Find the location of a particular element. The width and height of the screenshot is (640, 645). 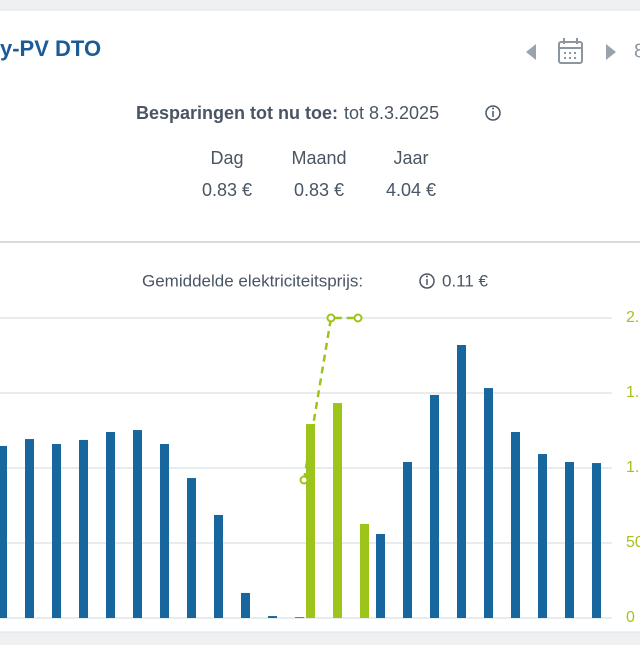

y-tick-label: 0 is located at coordinates (630, 617).